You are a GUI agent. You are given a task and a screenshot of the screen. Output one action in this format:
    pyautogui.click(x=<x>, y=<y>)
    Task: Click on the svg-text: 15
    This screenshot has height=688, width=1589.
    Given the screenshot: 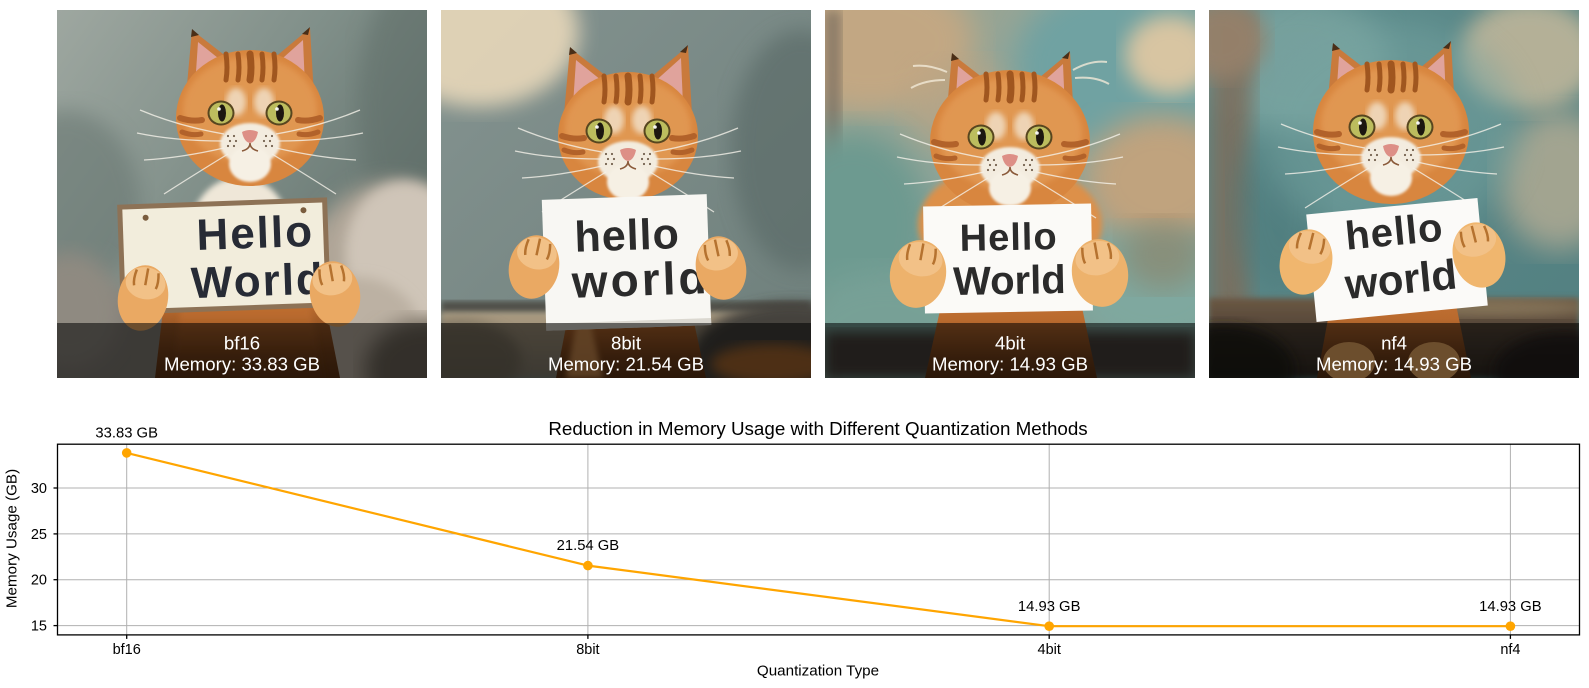 What is the action you would take?
    pyautogui.click(x=39, y=627)
    